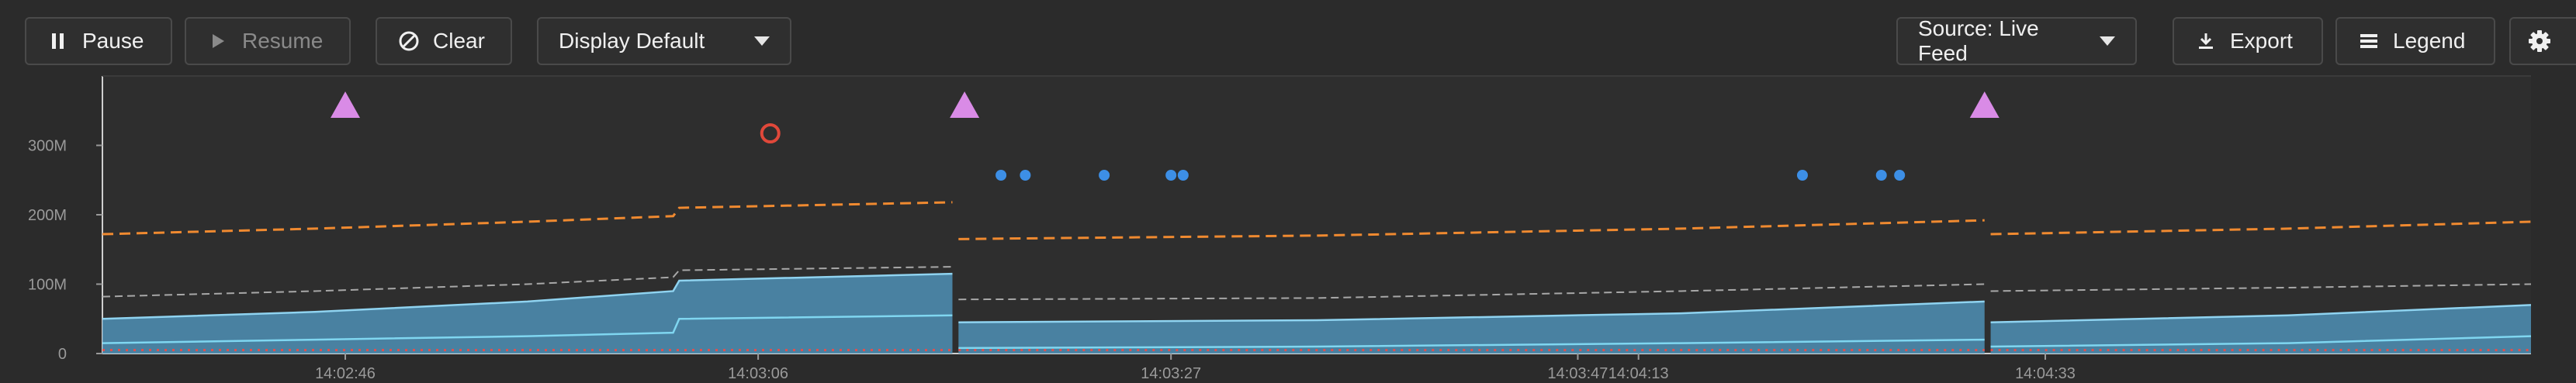 This screenshot has height=383, width=2576. Describe the element at coordinates (409, 41) in the screenshot. I see `ban-icon` at that location.